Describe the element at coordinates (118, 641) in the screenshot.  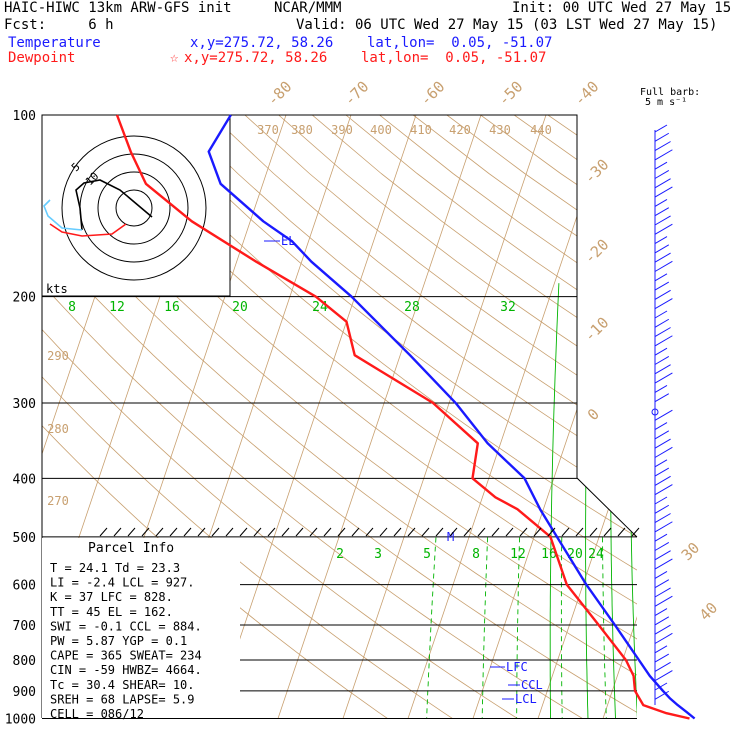
I see `parcel-info-row: PW = 5.87 YGP = 0.1` at that location.